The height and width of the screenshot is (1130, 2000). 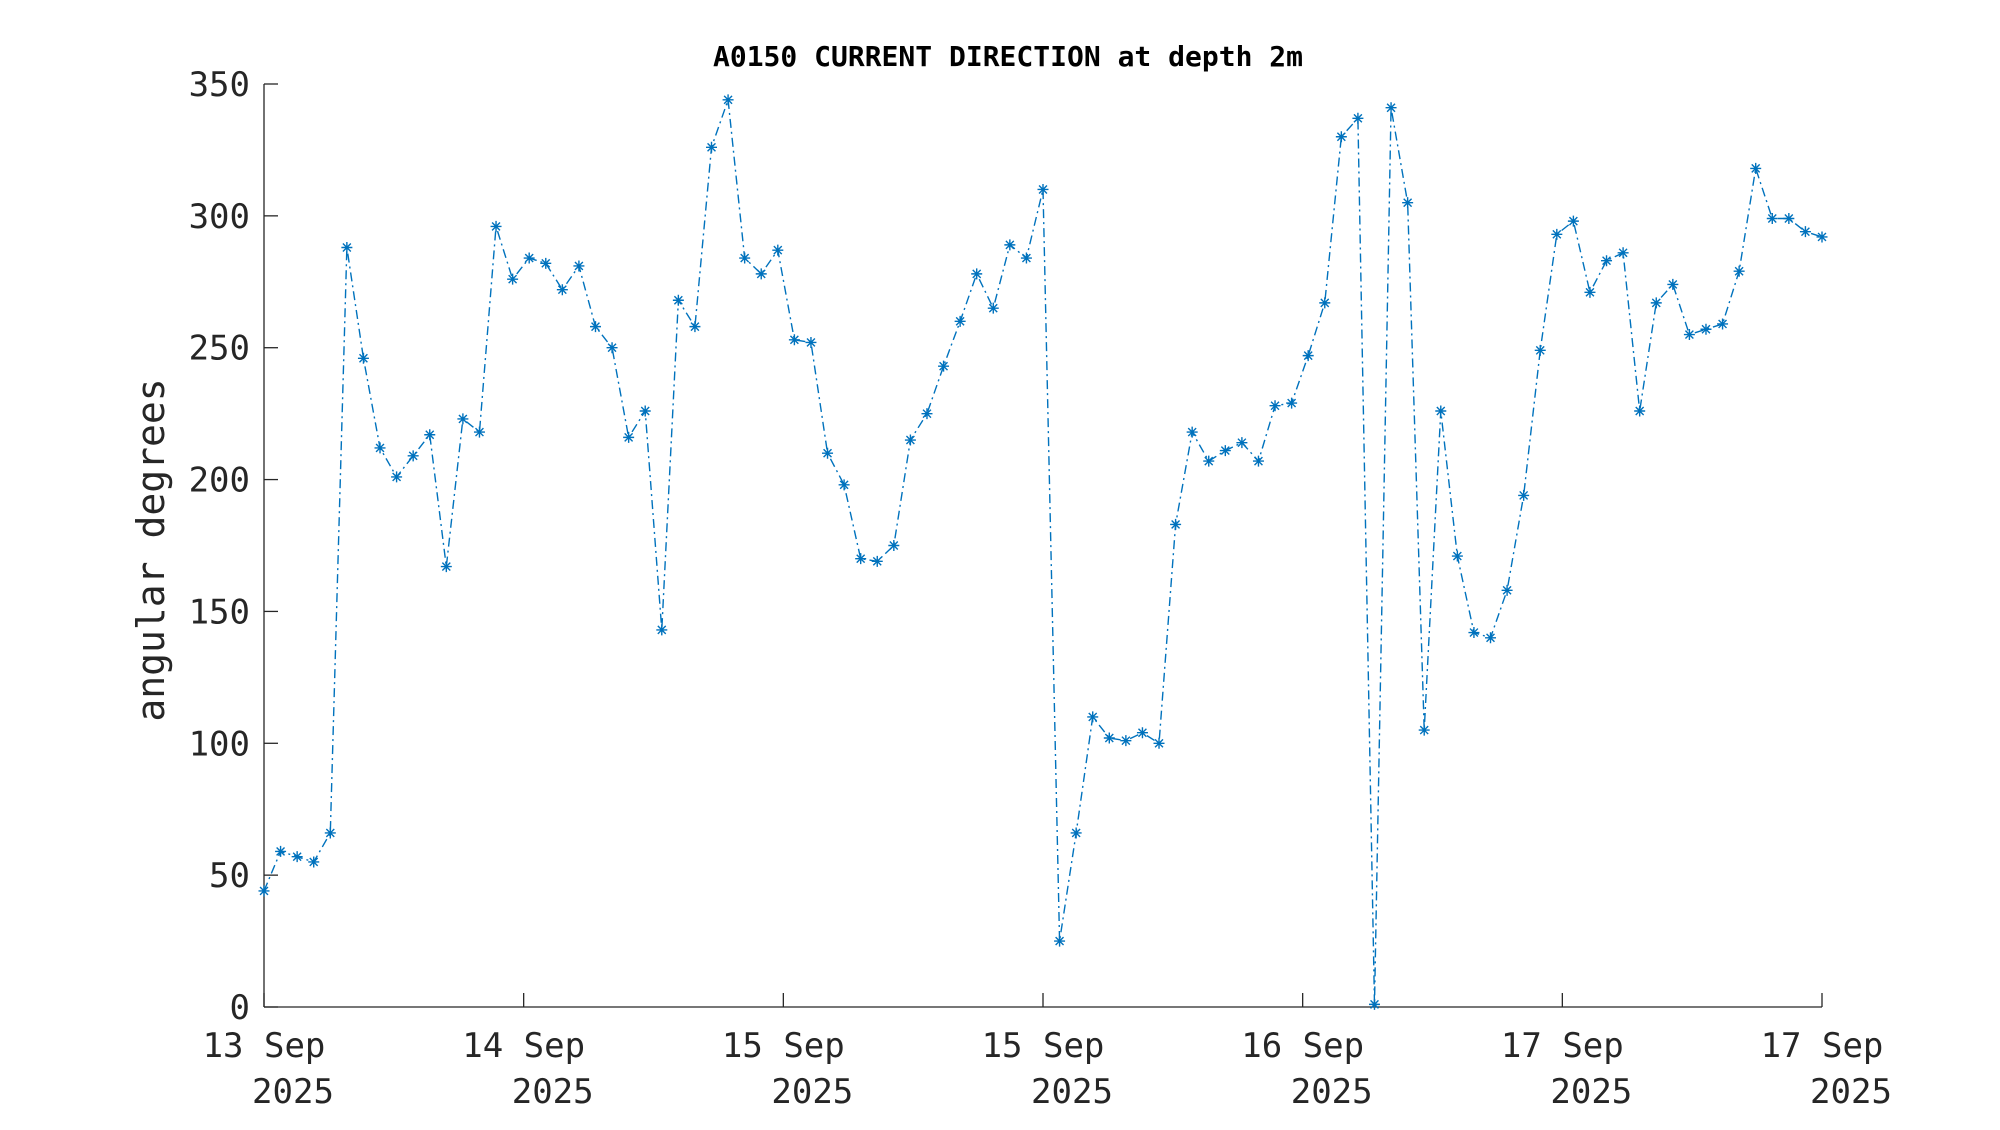 What do you see at coordinates (219, 85) in the screenshot?
I see `y-tick-label: 350` at bounding box center [219, 85].